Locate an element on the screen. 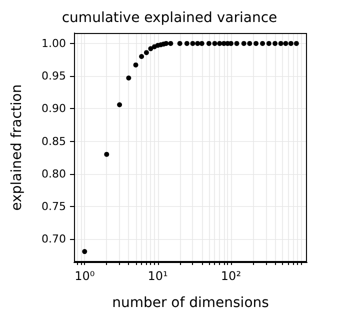 Image resolution: width=339 pixels, height=325 pixels. y-tick-label: 1.00 is located at coordinates (54, 43).